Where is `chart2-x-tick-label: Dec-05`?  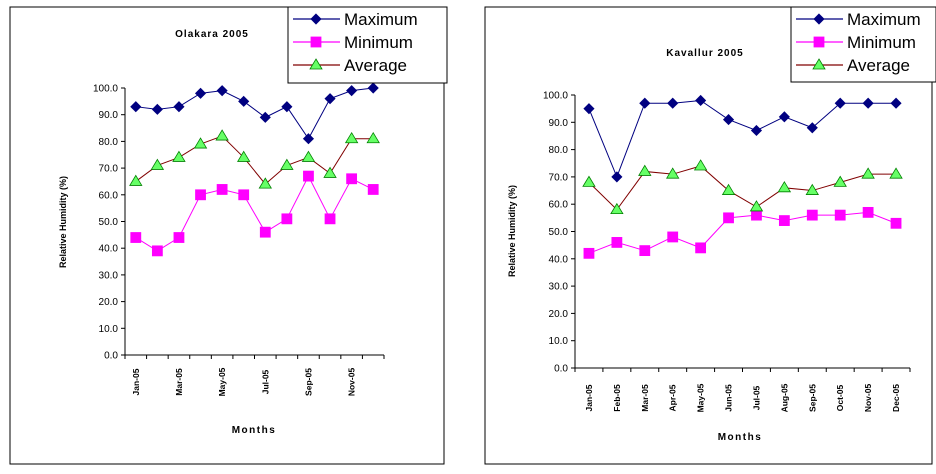 chart2-x-tick-label: Dec-05 is located at coordinates (896, 398).